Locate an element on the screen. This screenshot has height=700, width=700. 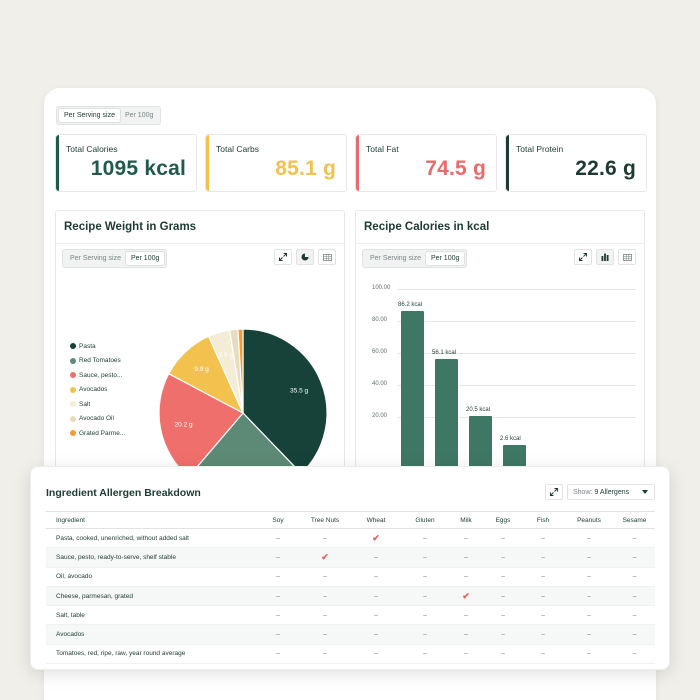
column-header: Ingredient is located at coordinates (151, 520).